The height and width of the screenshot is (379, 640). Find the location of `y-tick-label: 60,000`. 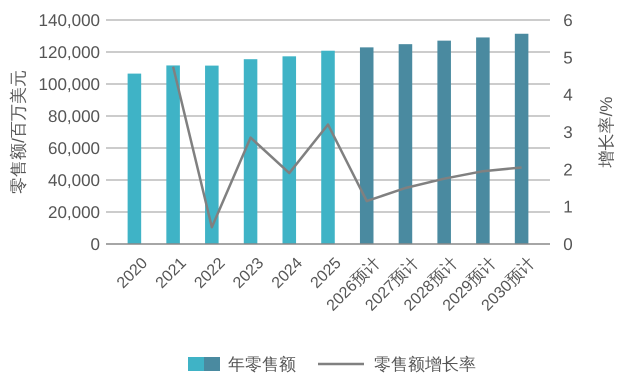

y-tick-label: 60,000 is located at coordinates (74, 148).